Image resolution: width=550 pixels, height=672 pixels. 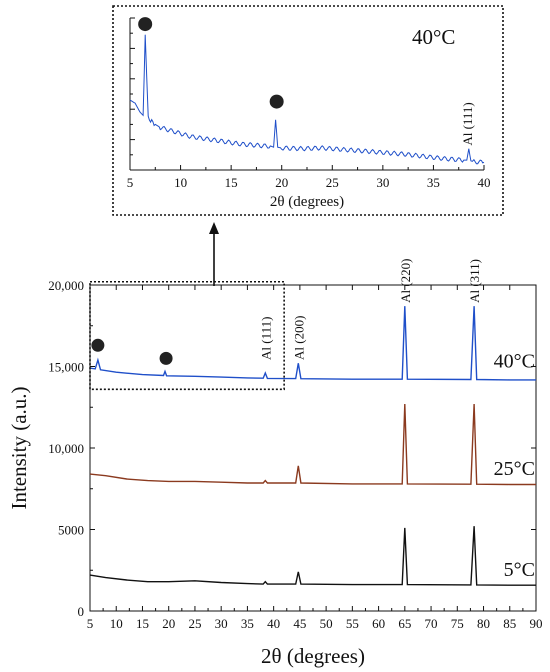 I want to click on y-tick-label: 5000, so click(x=71, y=530).